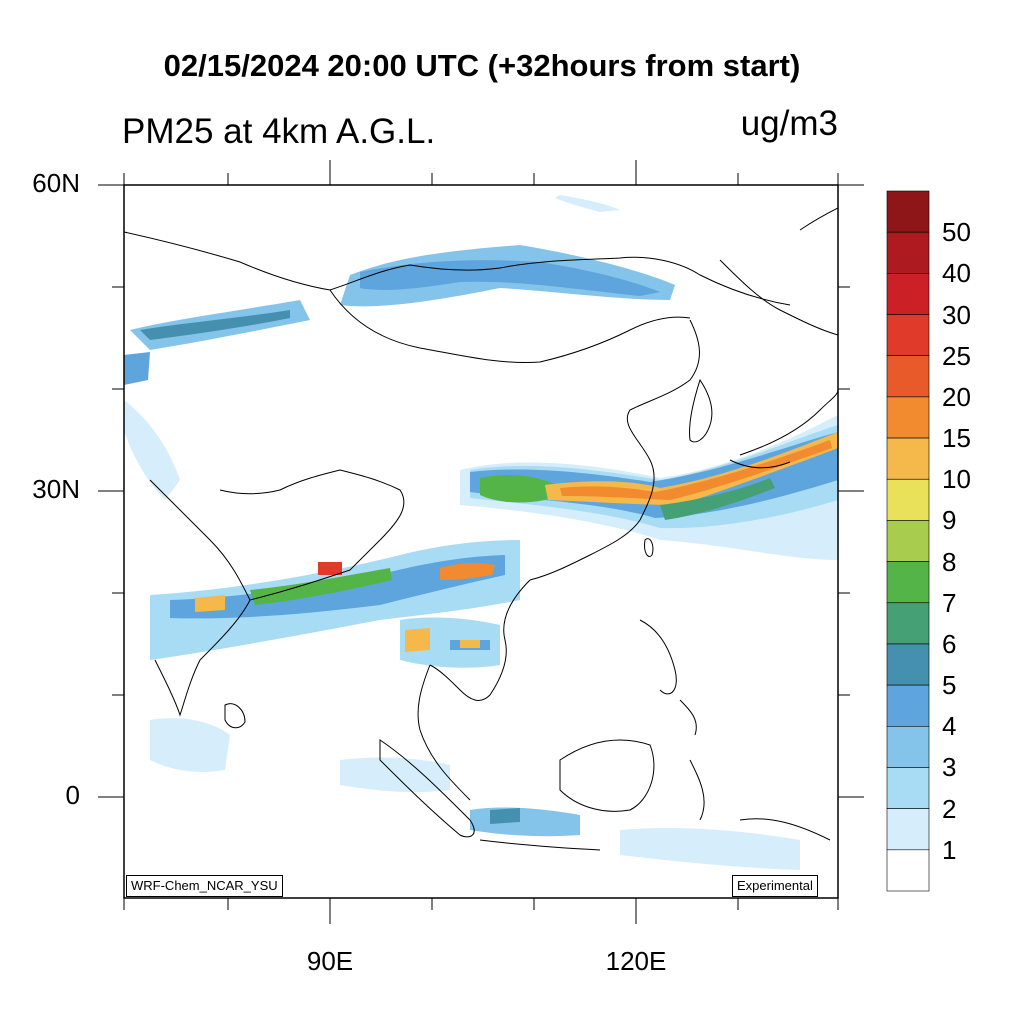 The width and height of the screenshot is (1024, 1024). Describe the element at coordinates (956, 314) in the screenshot. I see `legend-label: 30` at that location.